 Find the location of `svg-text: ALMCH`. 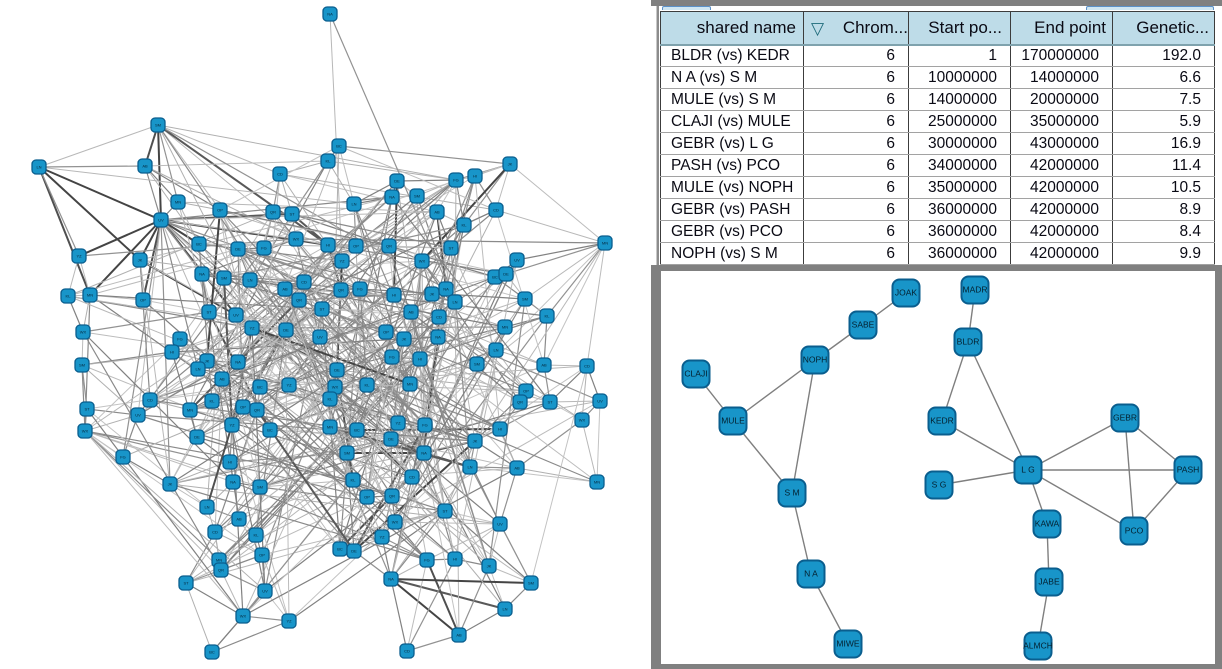

svg-text: ALMCH is located at coordinates (1038, 646).